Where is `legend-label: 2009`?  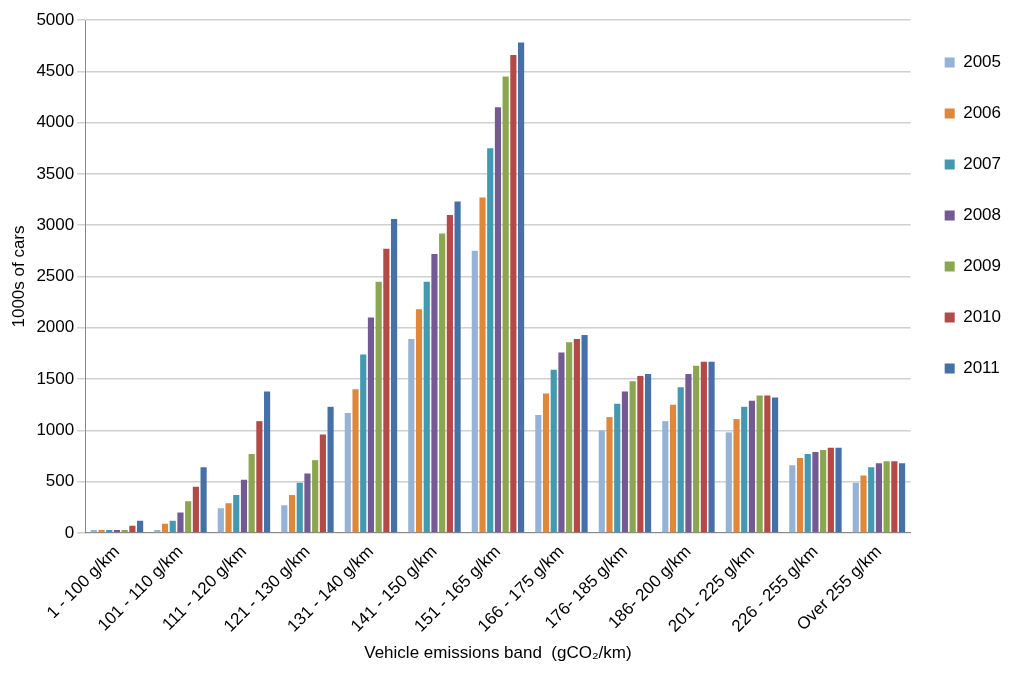 legend-label: 2009 is located at coordinates (982, 266).